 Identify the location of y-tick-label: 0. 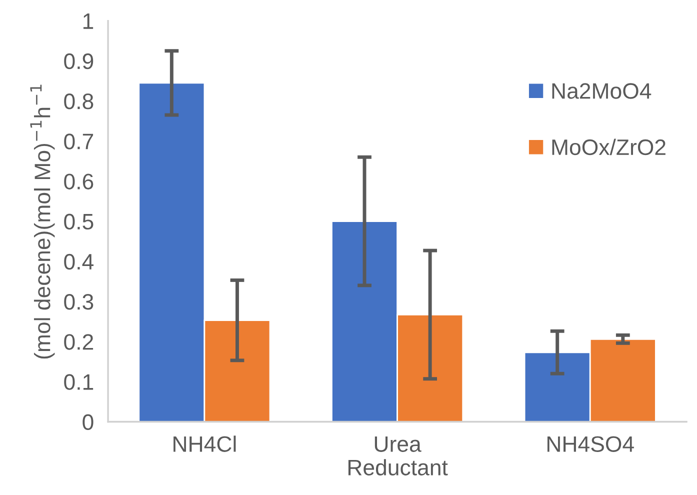
(88, 422).